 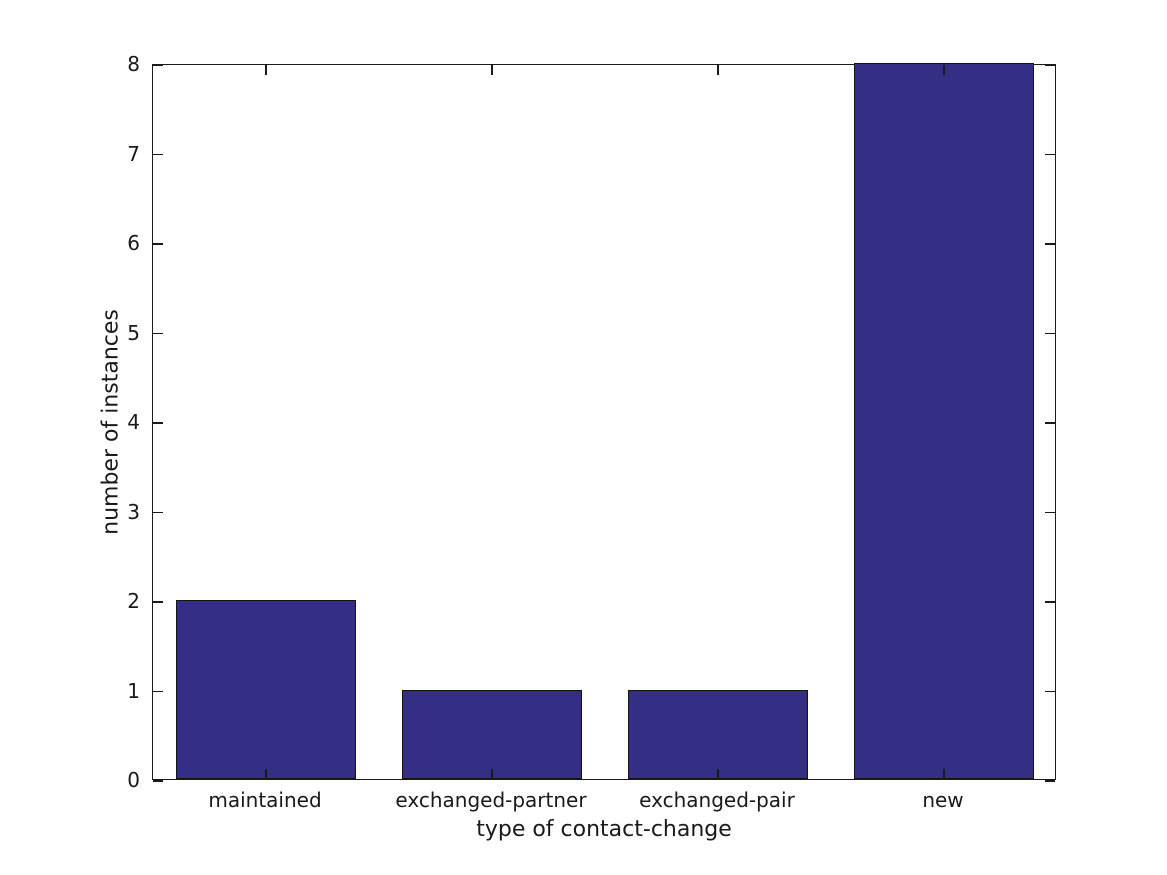 I want to click on y-tick-label: 2, so click(x=133, y=601).